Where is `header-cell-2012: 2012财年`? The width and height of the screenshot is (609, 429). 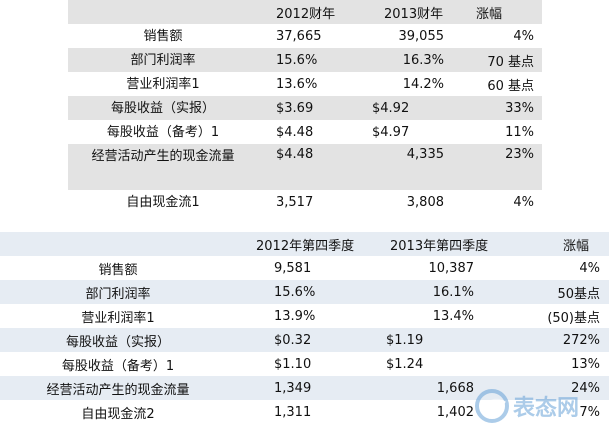 header-cell-2012: 2012财年 is located at coordinates (306, 14).